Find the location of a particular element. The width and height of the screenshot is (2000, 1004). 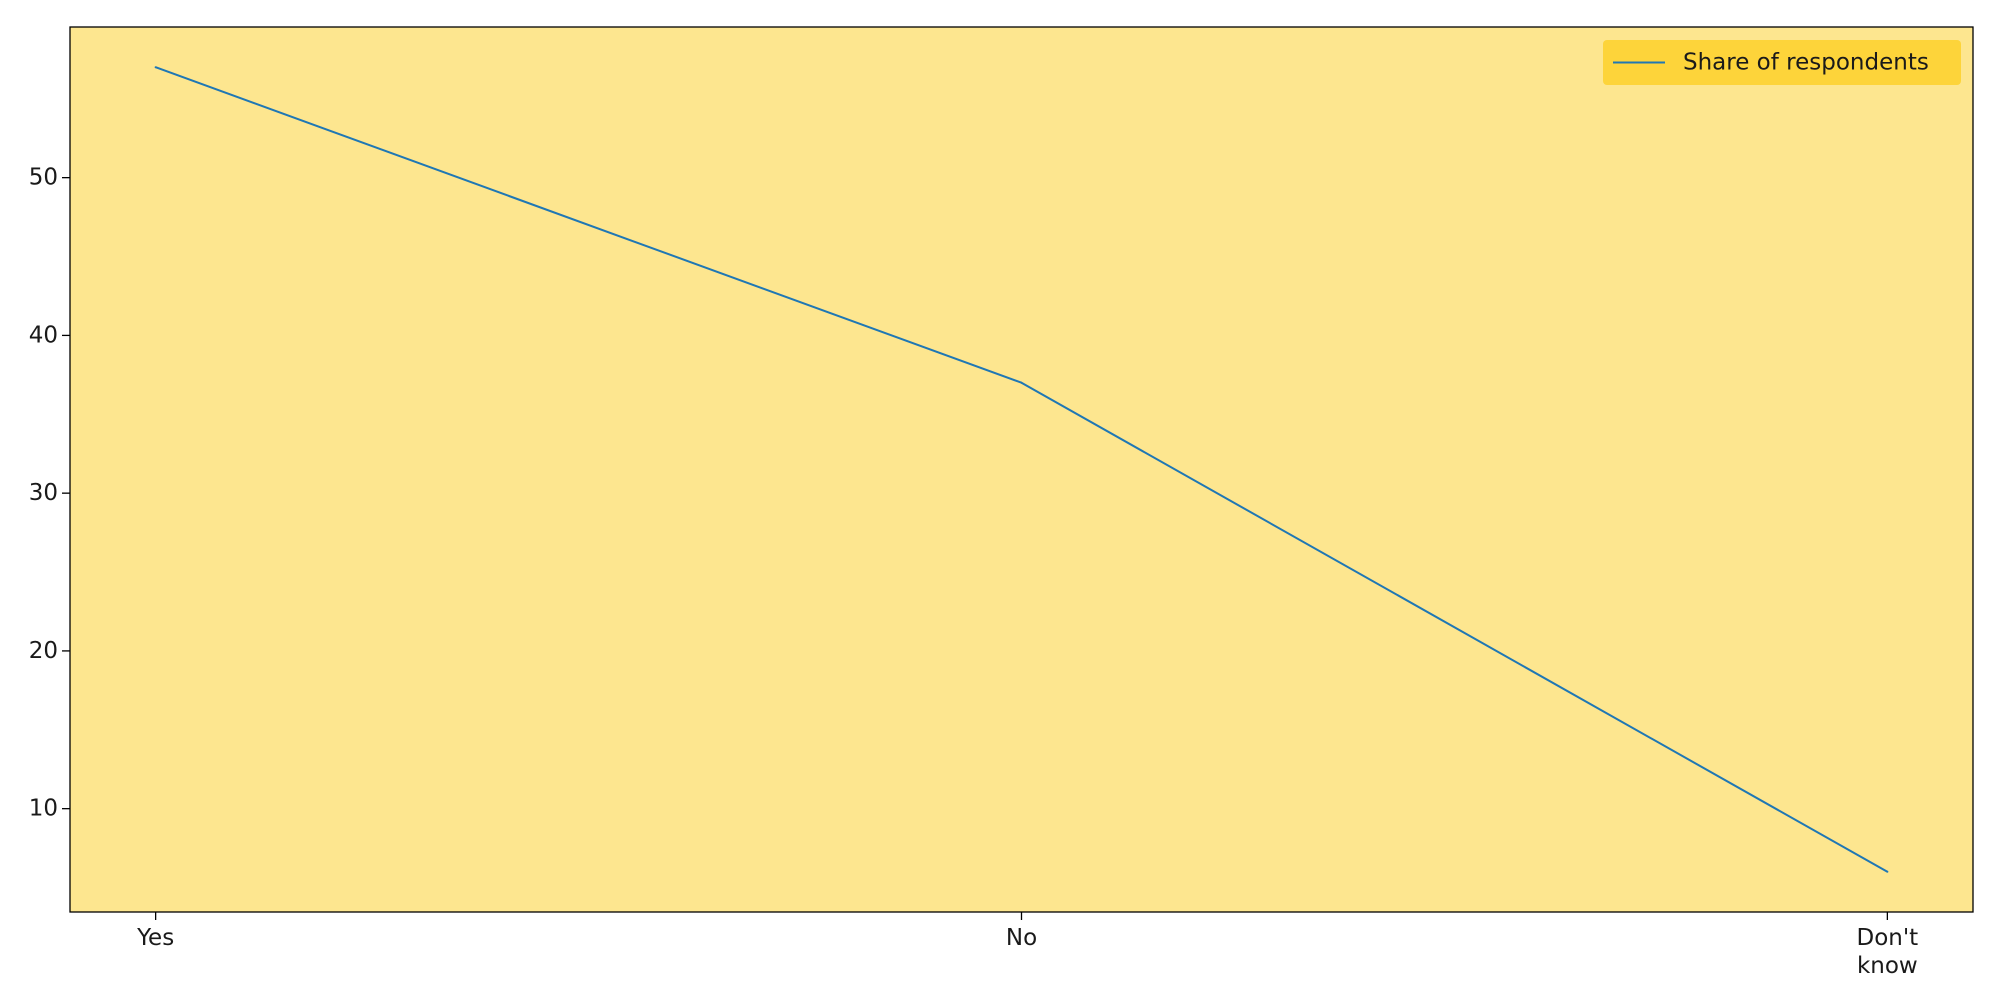

x-tick-label: No is located at coordinates (1021, 938).